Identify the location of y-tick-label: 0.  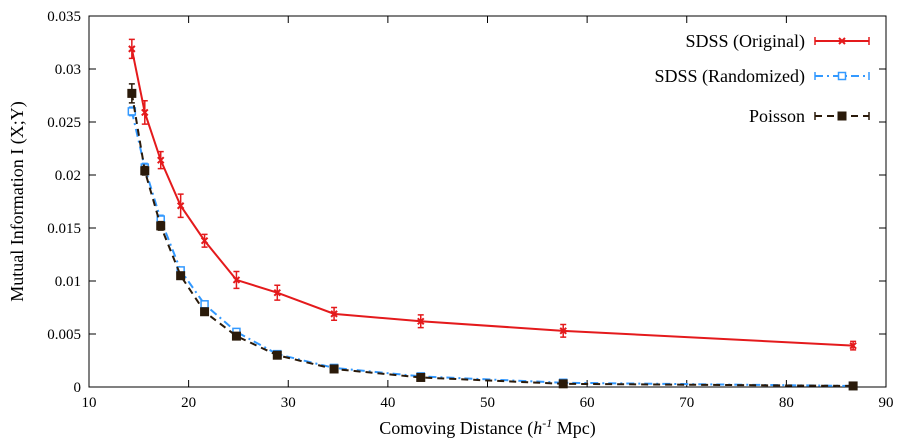
(78, 388).